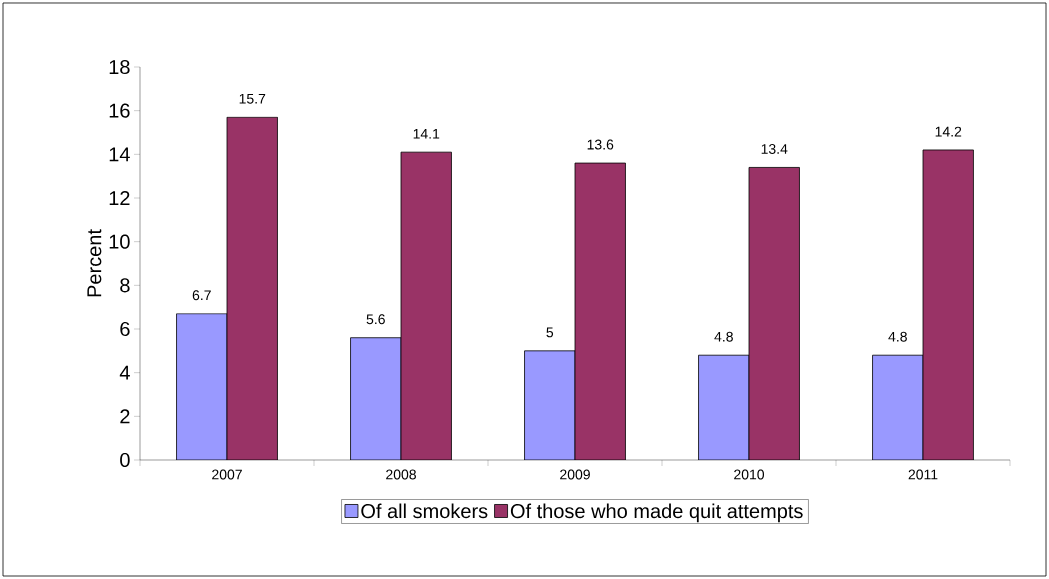  Describe the element at coordinates (424, 511) in the screenshot. I see `legend-label: Of all smokers` at that location.